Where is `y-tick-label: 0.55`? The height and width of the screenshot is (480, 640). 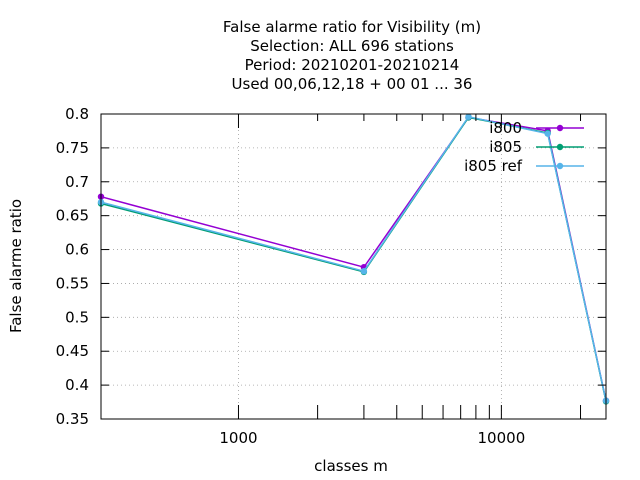
y-tick-label: 0.55 is located at coordinates (72, 283).